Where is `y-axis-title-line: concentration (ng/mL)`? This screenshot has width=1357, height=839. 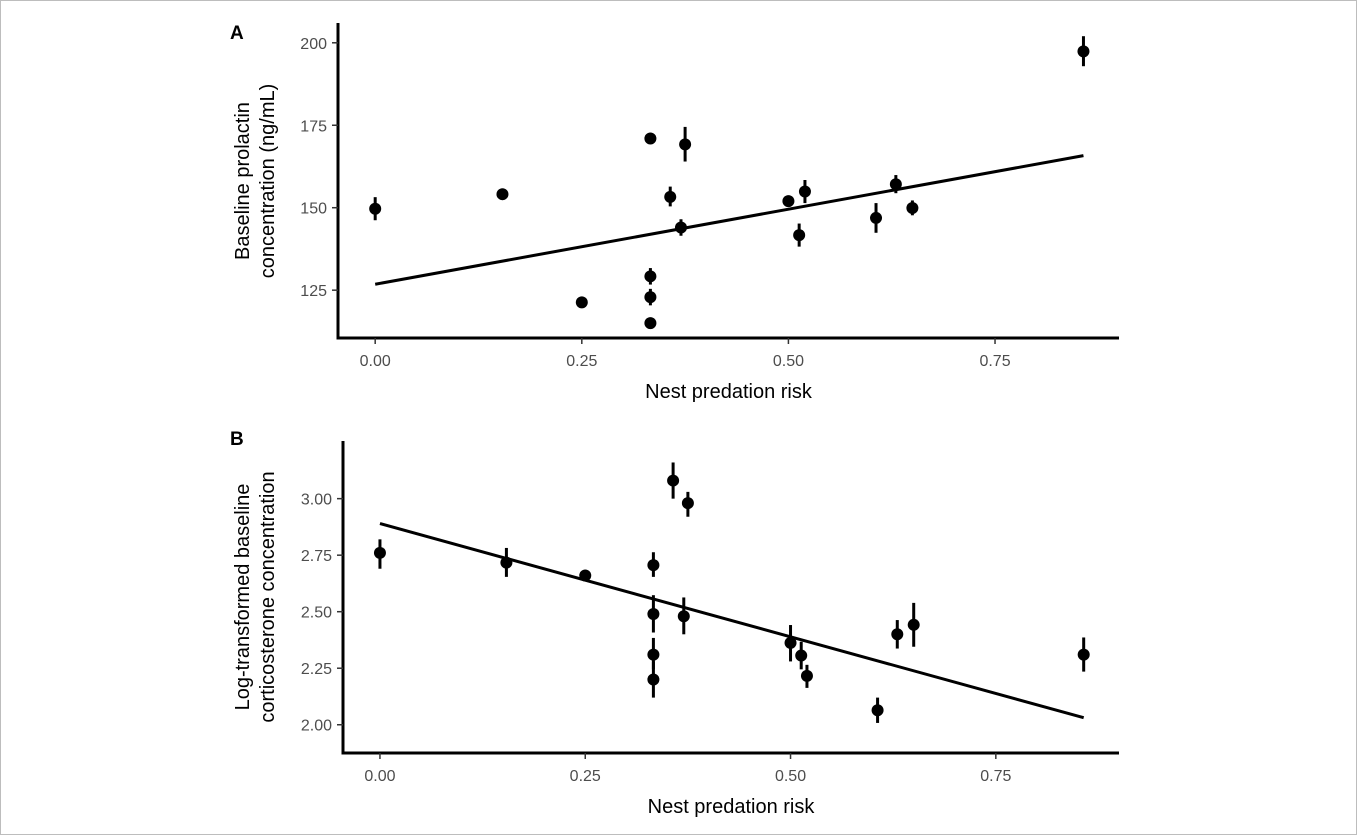
y-axis-title-line: concentration (ng/mL) is located at coordinates (268, 181).